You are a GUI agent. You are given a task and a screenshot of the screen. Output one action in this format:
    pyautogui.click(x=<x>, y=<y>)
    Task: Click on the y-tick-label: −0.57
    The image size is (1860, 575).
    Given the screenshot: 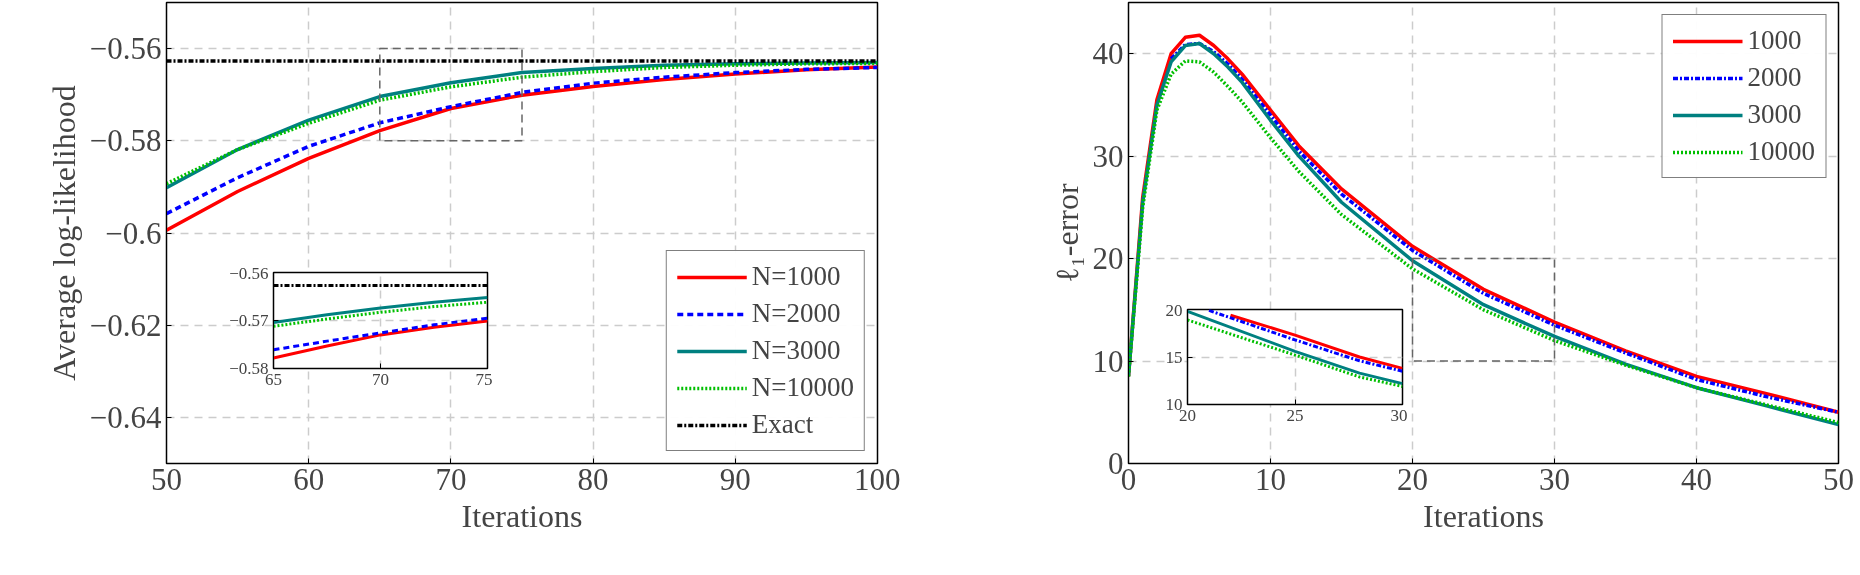 What is the action you would take?
    pyautogui.click(x=249, y=320)
    